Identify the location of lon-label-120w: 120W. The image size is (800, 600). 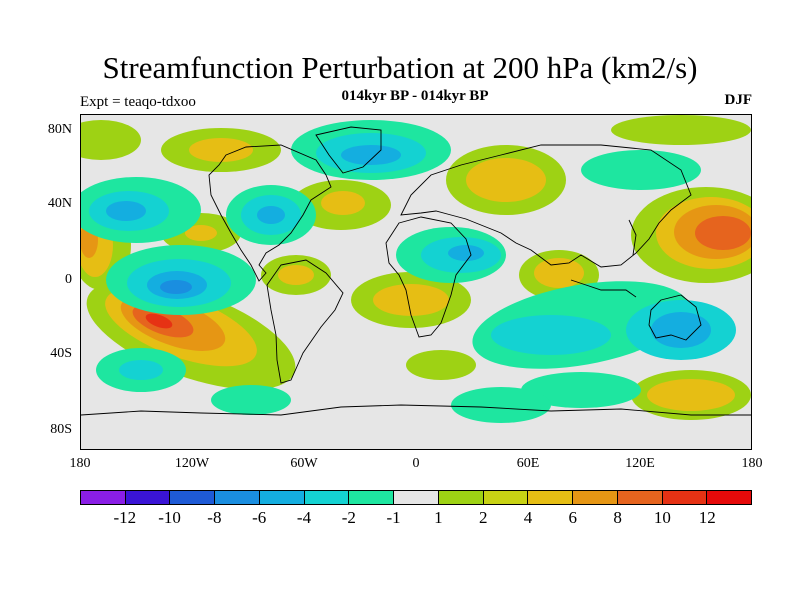
(192, 463).